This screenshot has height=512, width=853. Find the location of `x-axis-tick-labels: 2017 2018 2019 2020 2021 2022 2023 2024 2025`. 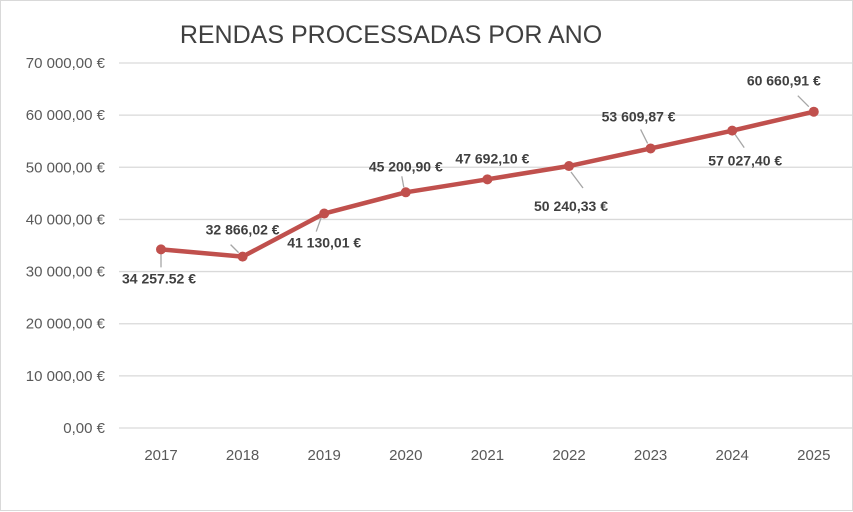

x-axis-tick-labels: 2017 2018 2019 2020 2021 2022 2023 2024 2025 is located at coordinates (487, 455).